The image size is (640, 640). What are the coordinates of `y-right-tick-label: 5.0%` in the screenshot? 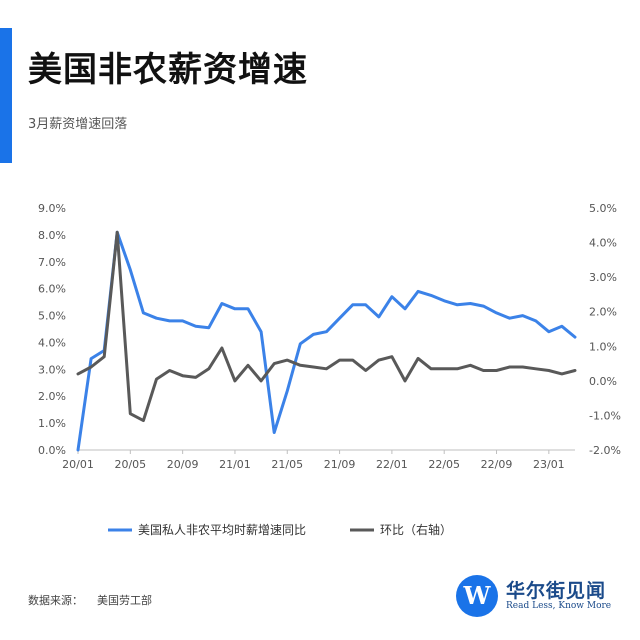 It's located at (603, 208).